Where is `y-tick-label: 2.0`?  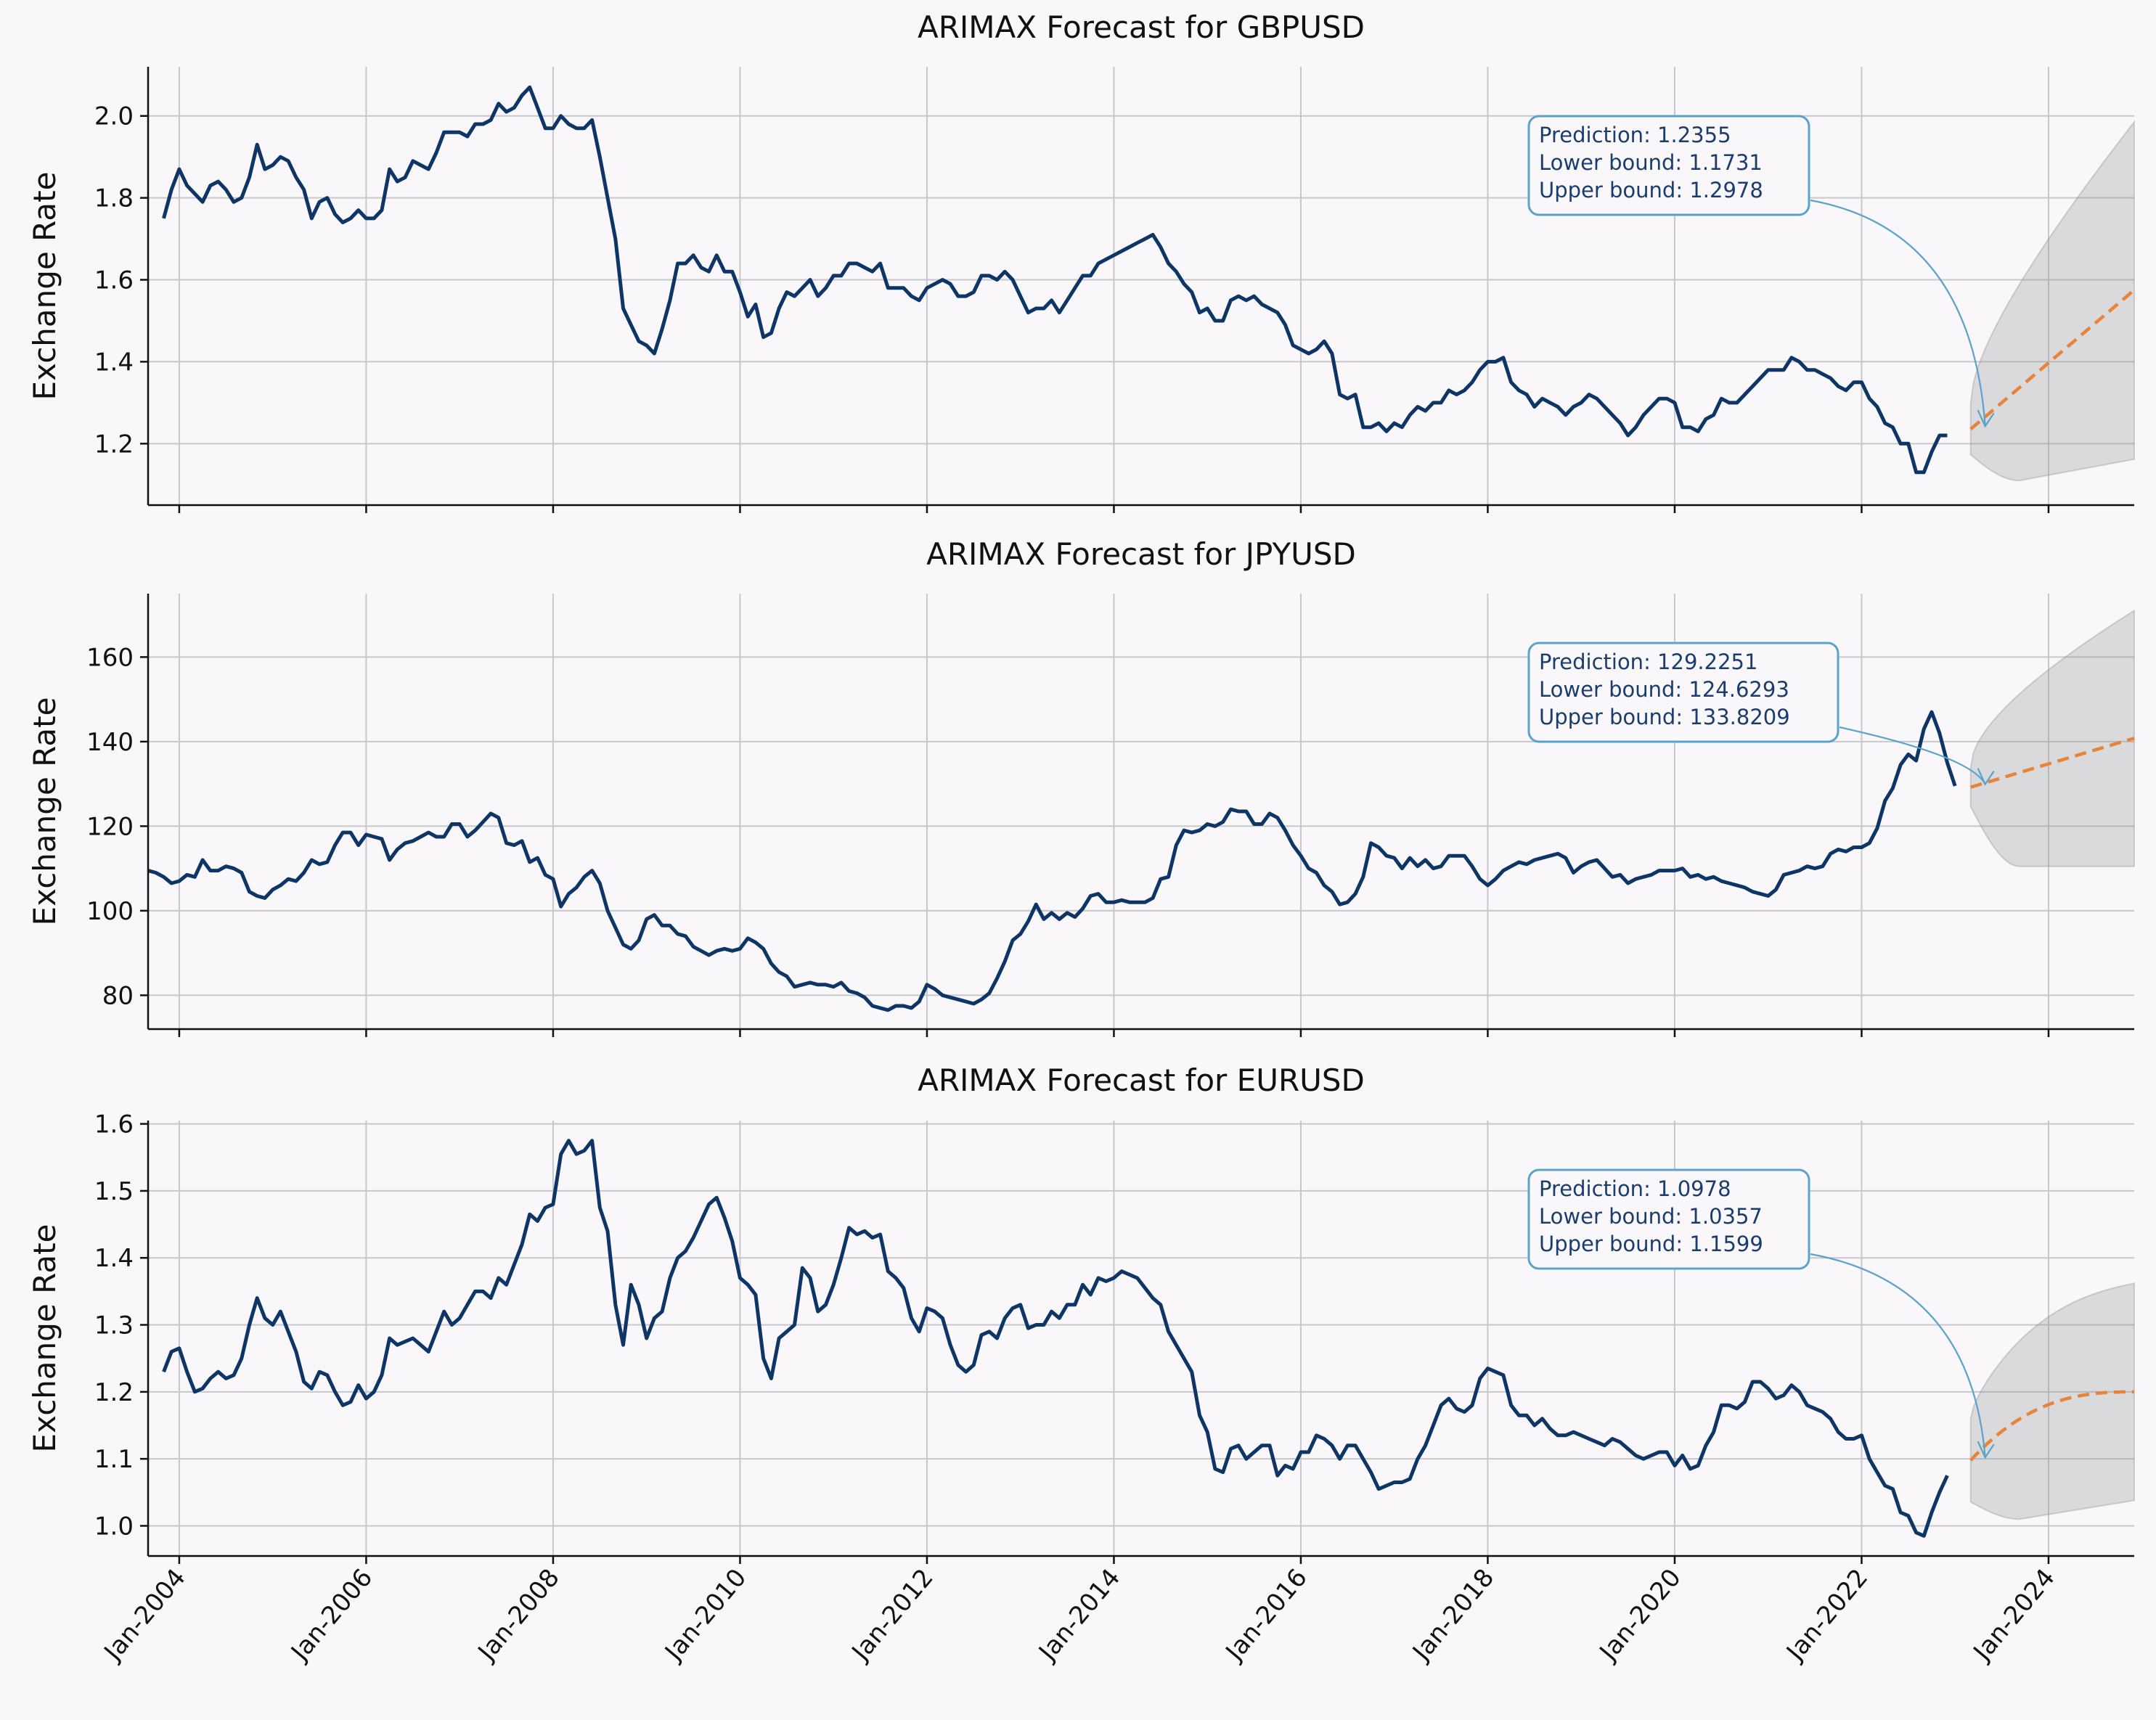 y-tick-label: 2.0 is located at coordinates (114, 116).